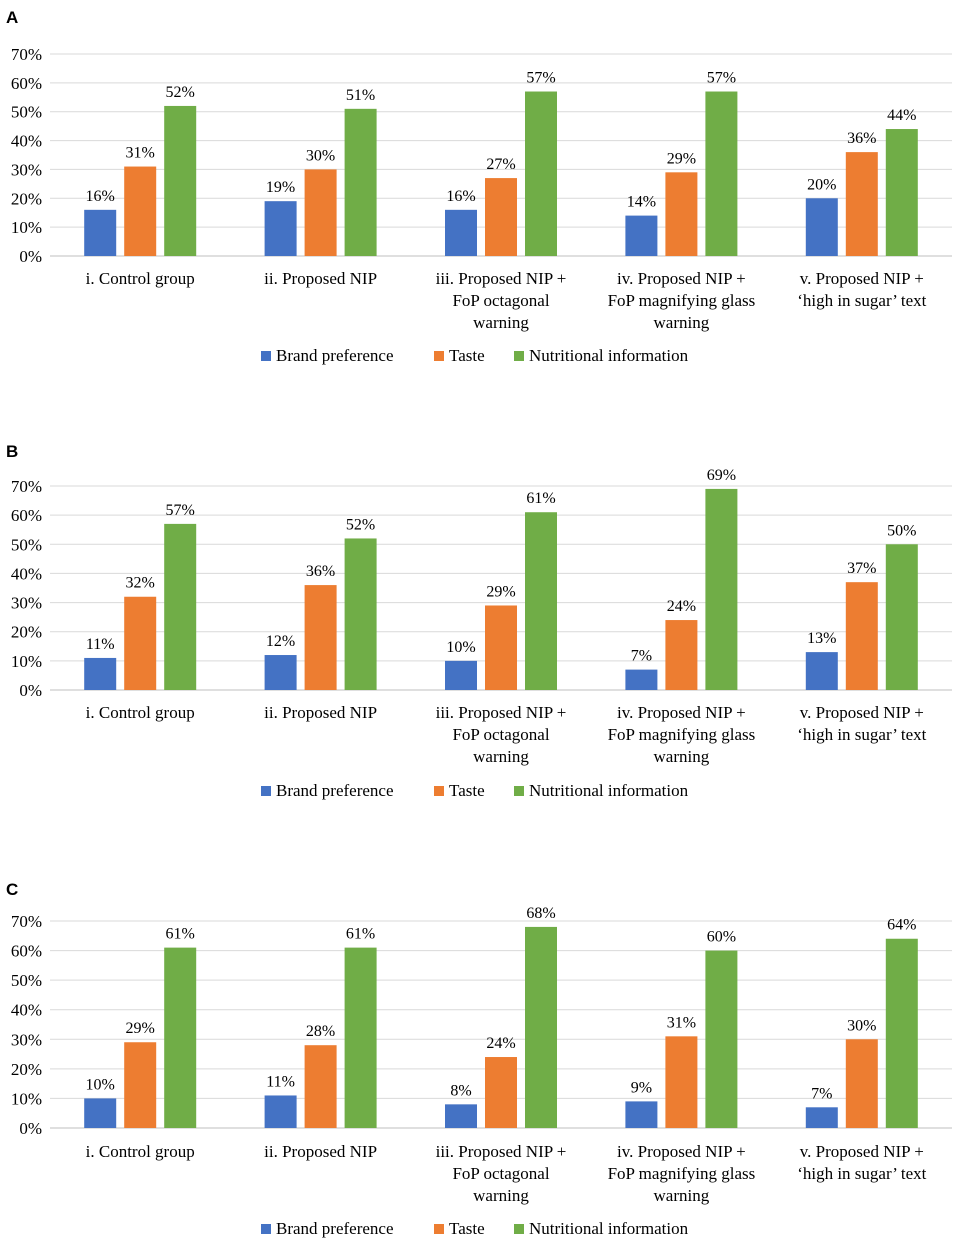 The width and height of the screenshot is (957, 1249). I want to click on data-label: 28%, so click(320, 1031).